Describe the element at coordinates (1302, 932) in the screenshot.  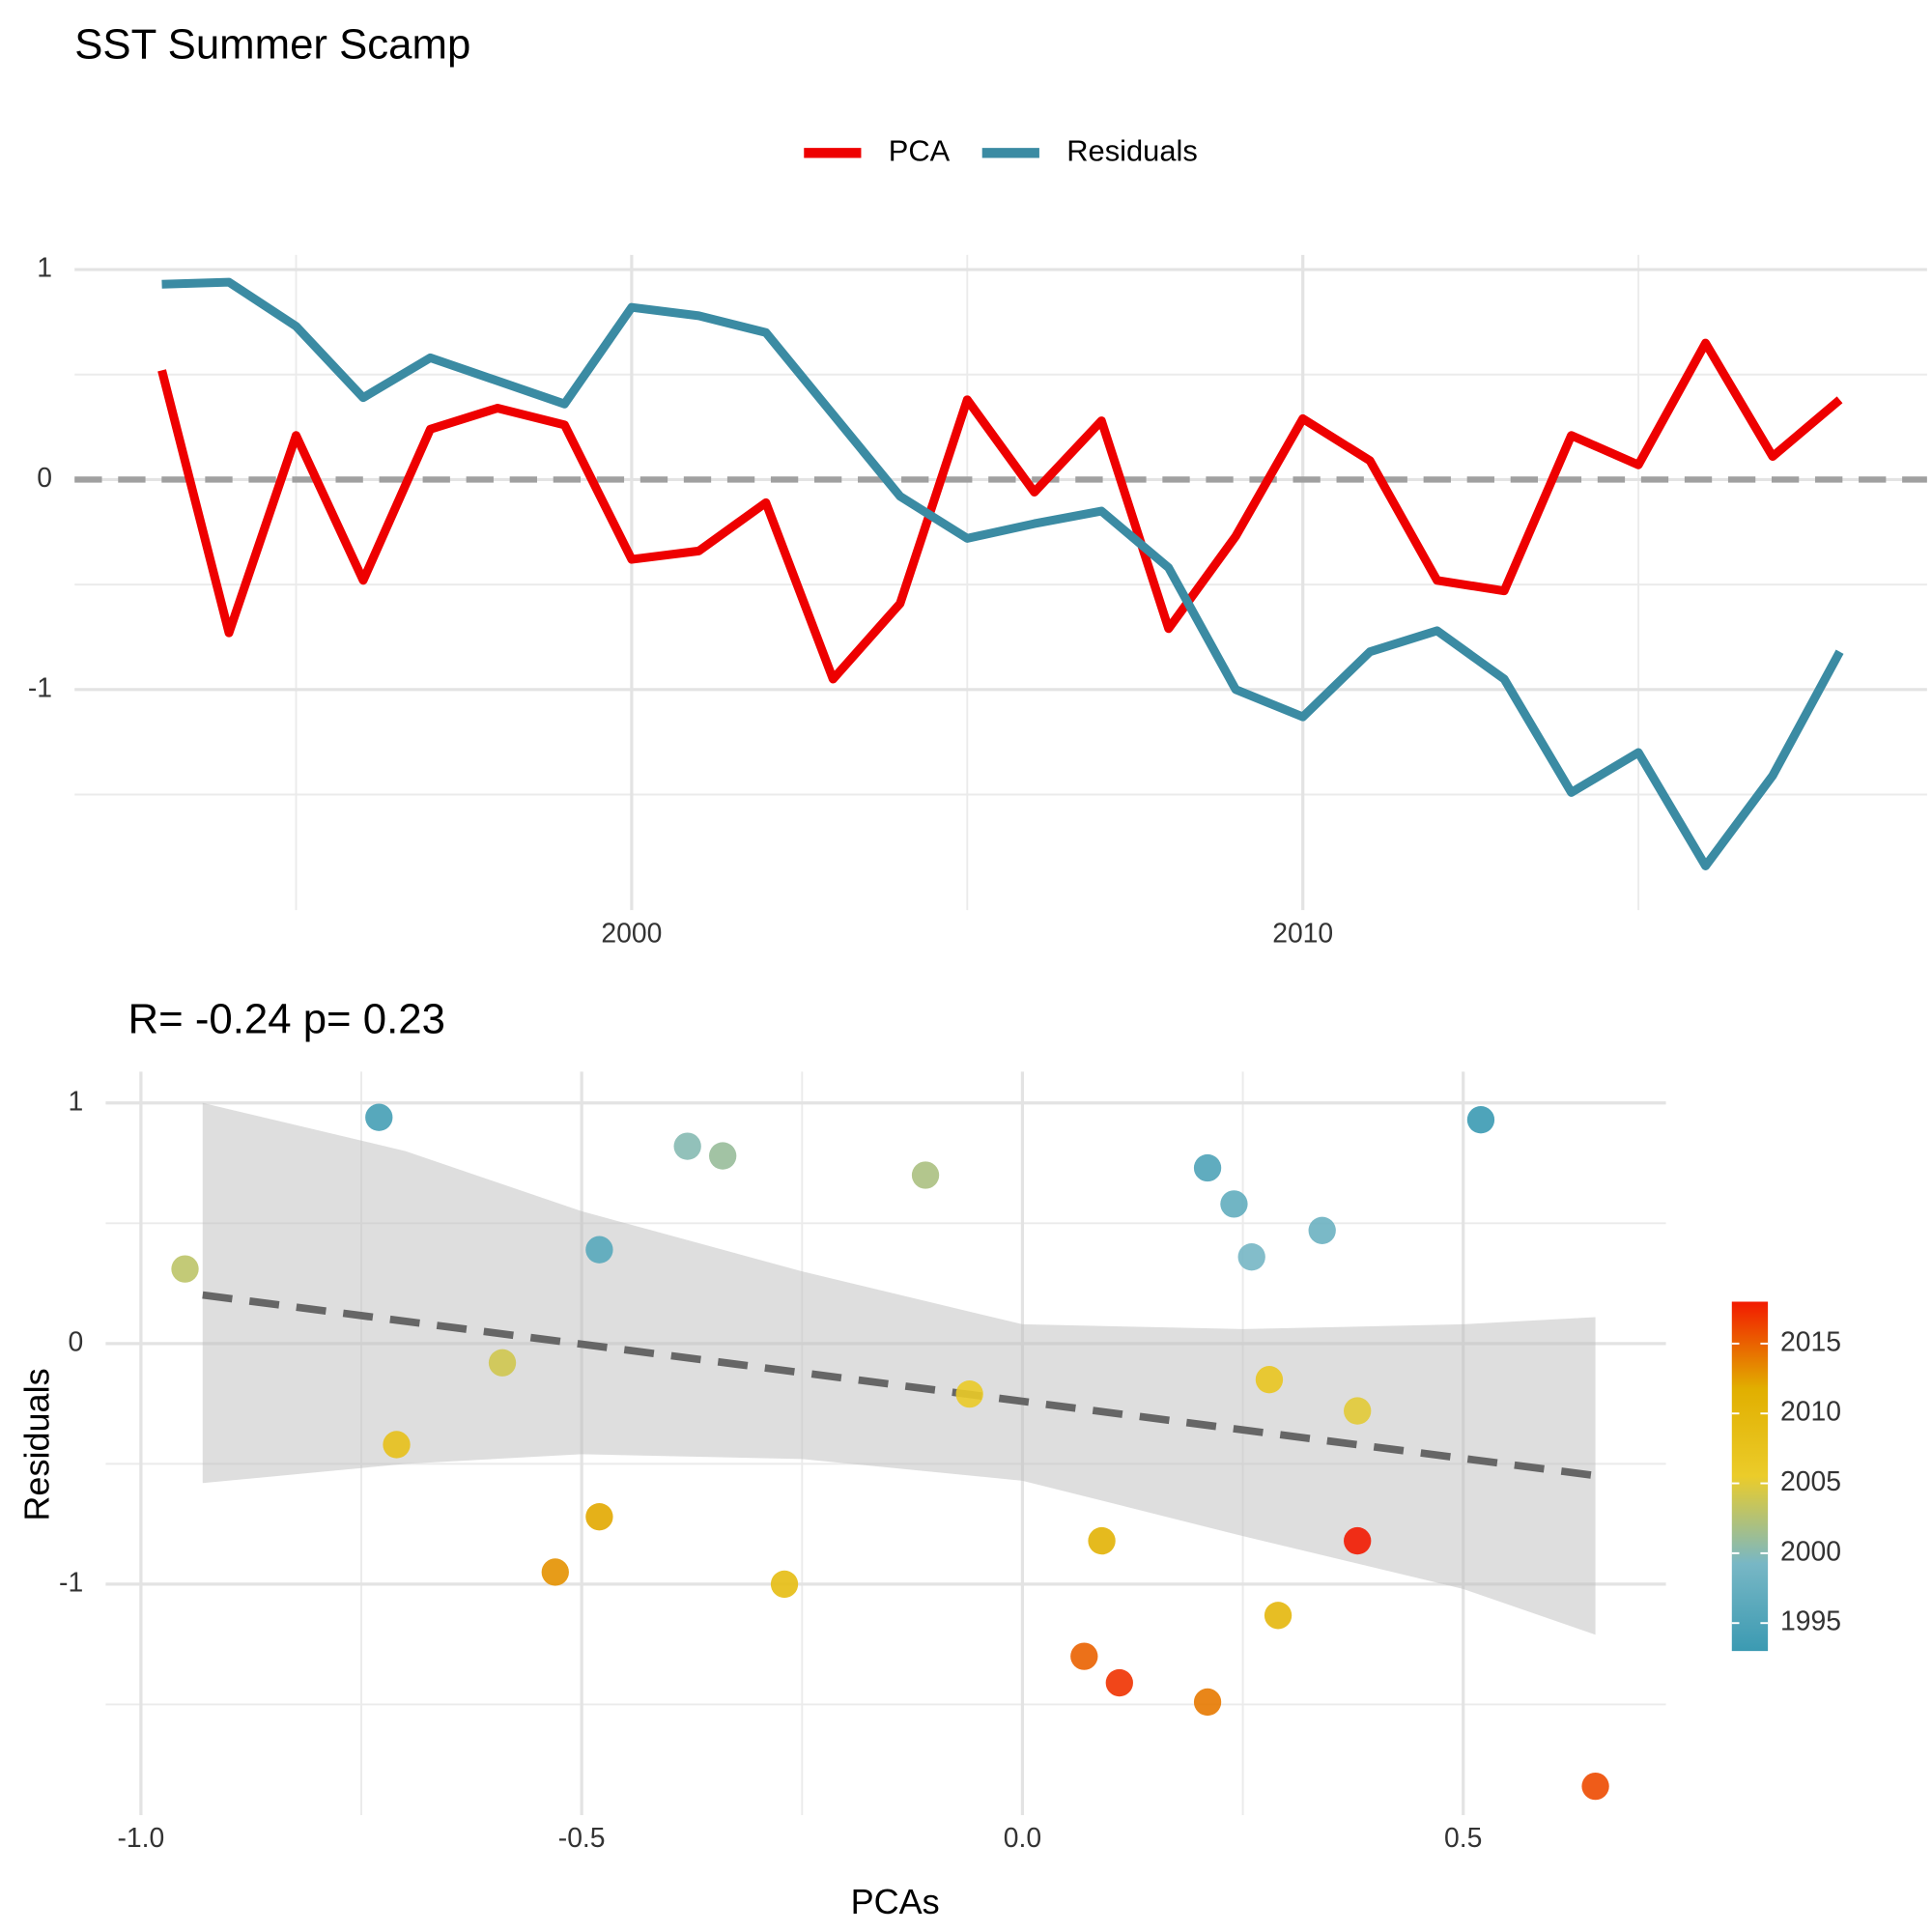
I see `x-tick-label: 2010` at that location.